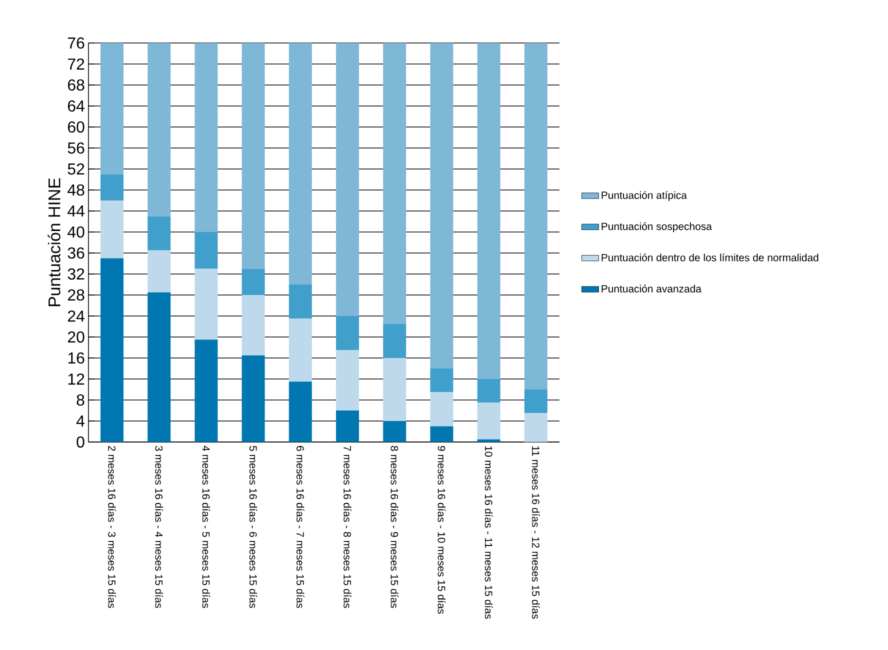  What do you see at coordinates (488, 532) in the screenshot?
I see `x-tick-label: 10 meses 16 días - 11 meses 15 días` at bounding box center [488, 532].